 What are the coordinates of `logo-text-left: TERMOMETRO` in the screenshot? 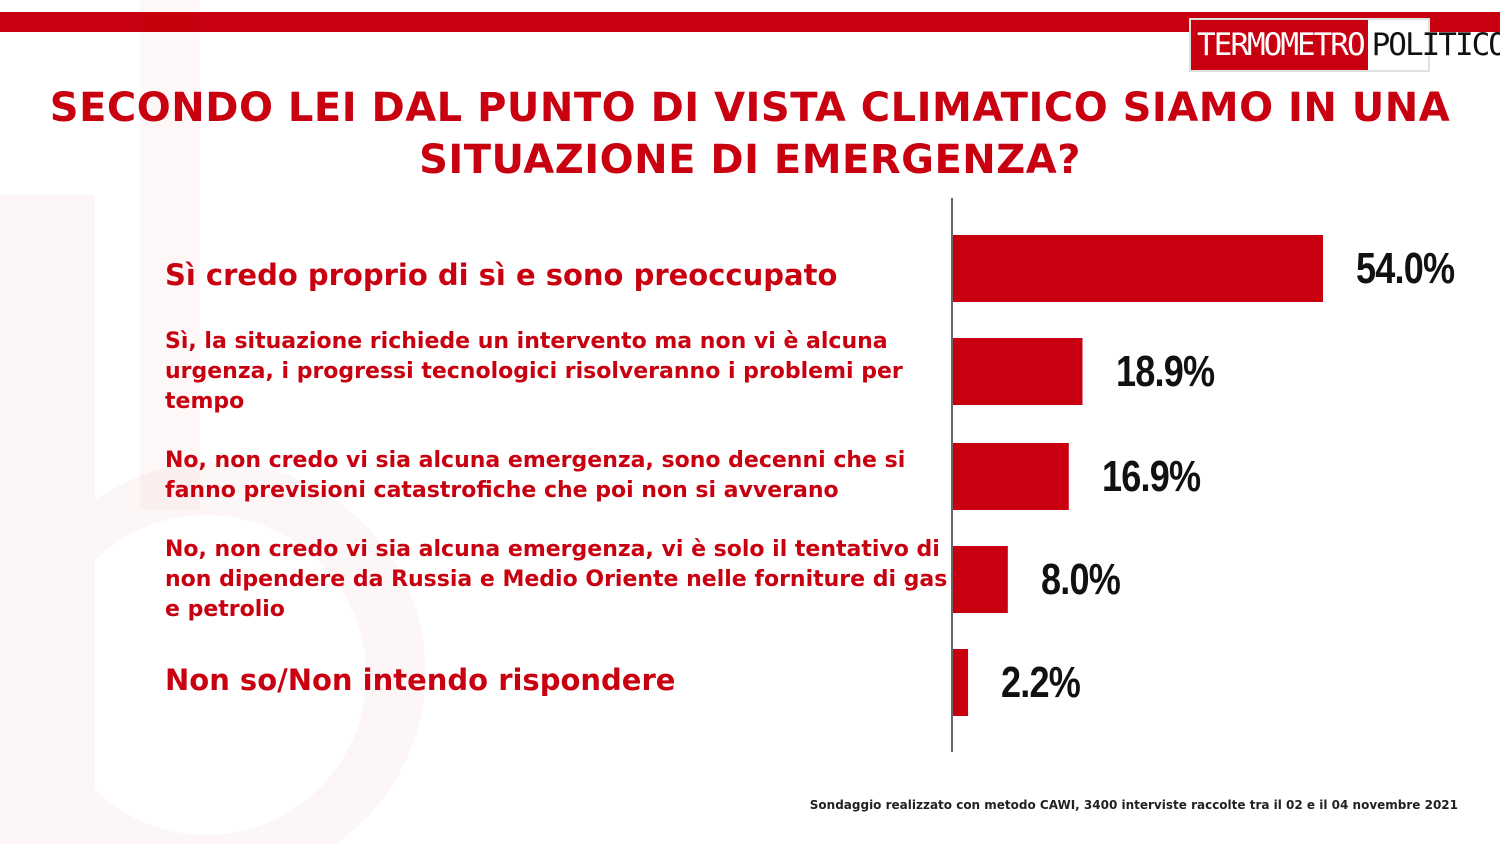 It's located at (1279, 45).